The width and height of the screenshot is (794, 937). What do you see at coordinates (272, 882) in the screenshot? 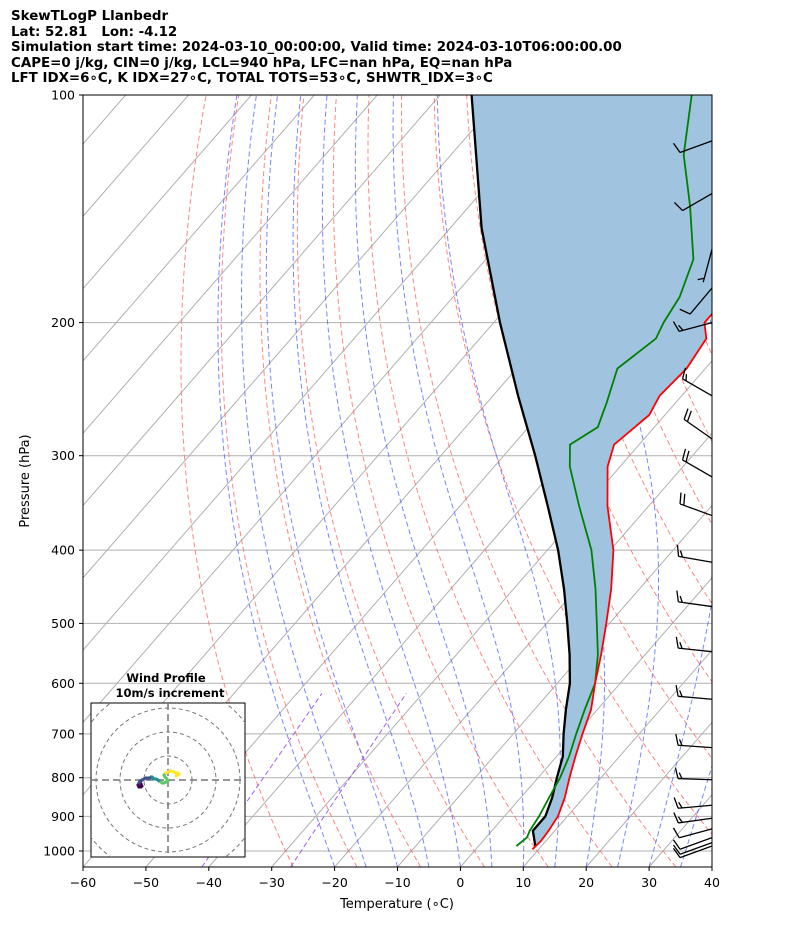
I see `x-tick-label: −30` at bounding box center [272, 882].